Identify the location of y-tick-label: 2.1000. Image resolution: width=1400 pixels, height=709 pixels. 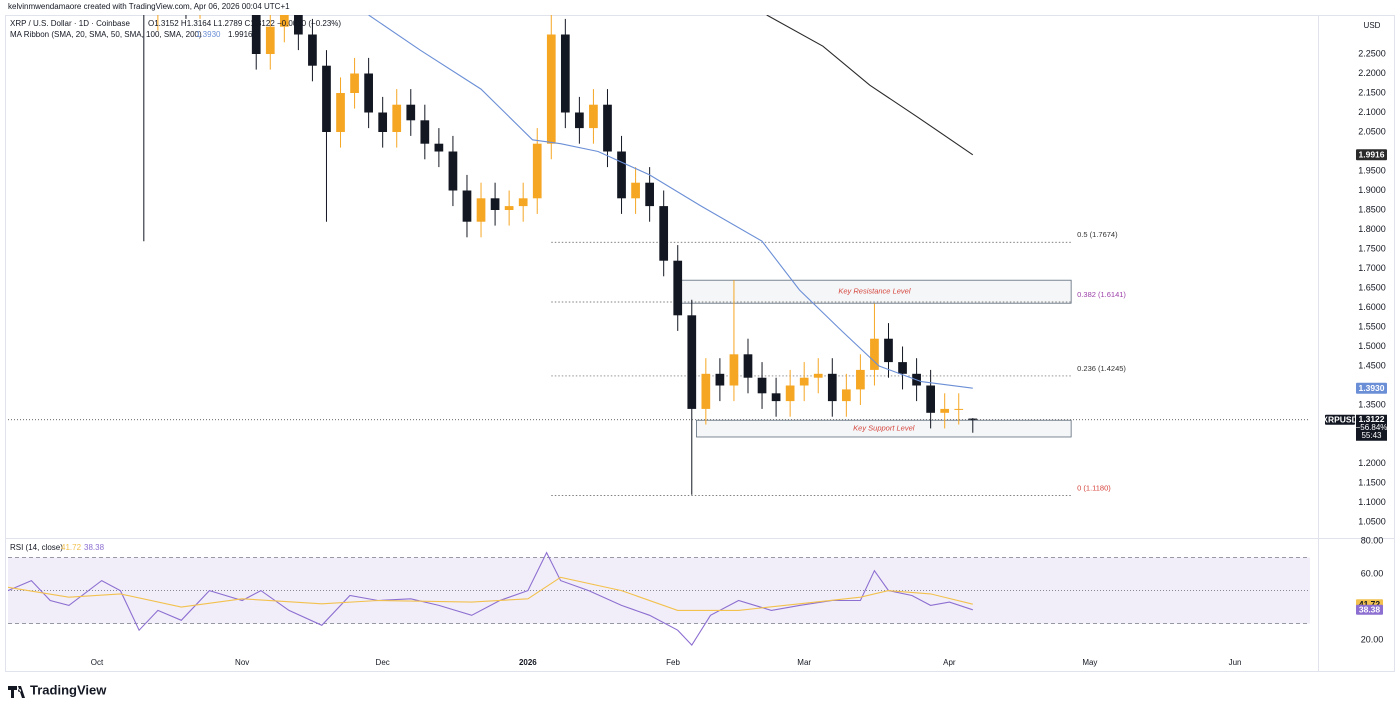
(1372, 112).